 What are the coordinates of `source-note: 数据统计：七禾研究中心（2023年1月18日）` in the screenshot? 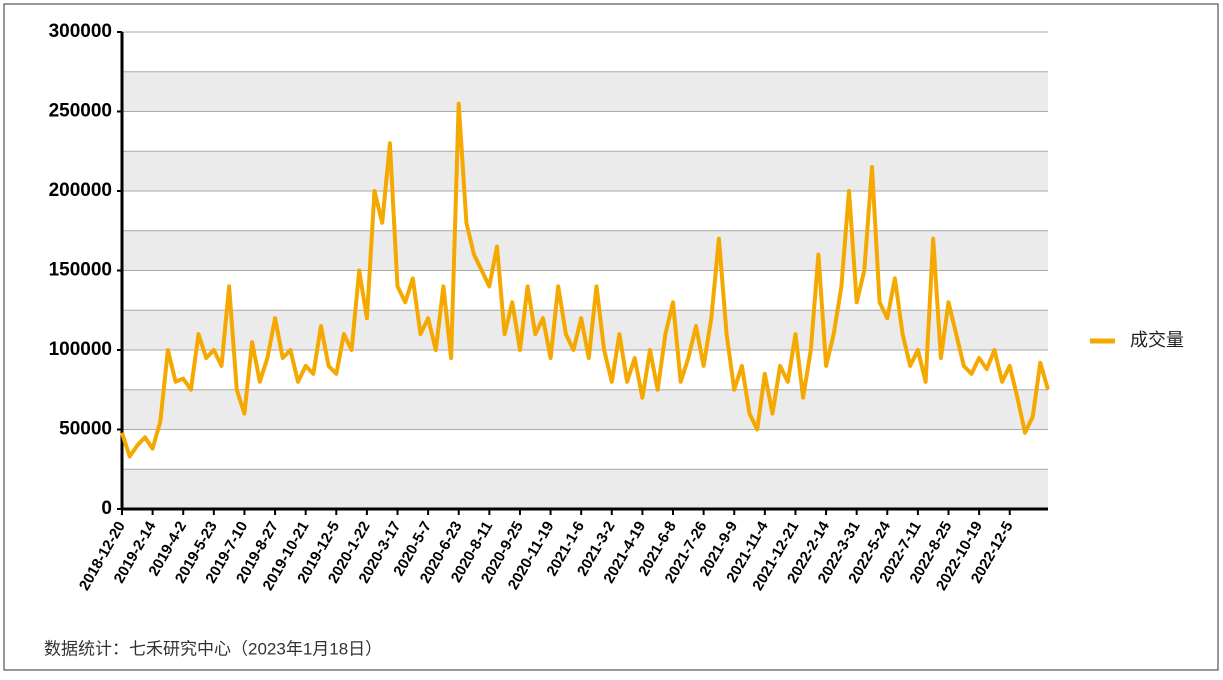 It's located at (213, 648).